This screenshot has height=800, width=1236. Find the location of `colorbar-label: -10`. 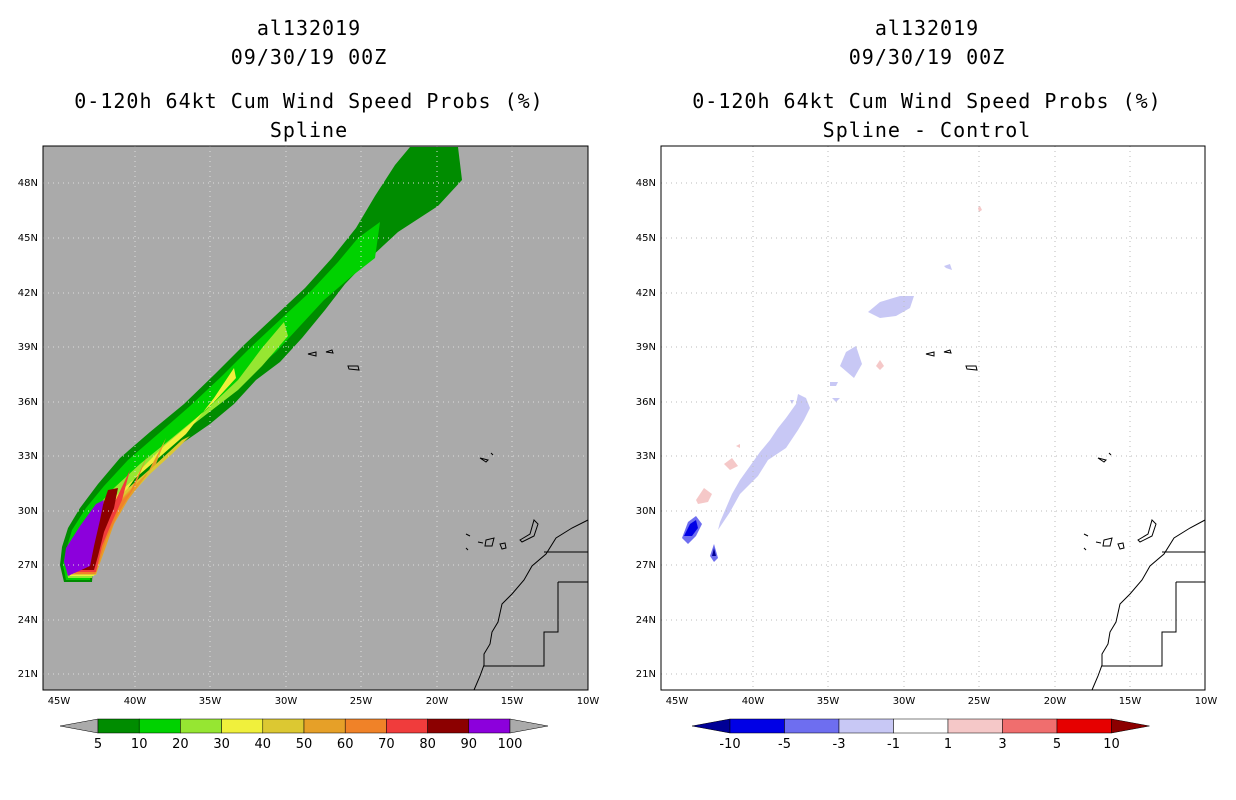

colorbar-label: -10 is located at coordinates (729, 744).